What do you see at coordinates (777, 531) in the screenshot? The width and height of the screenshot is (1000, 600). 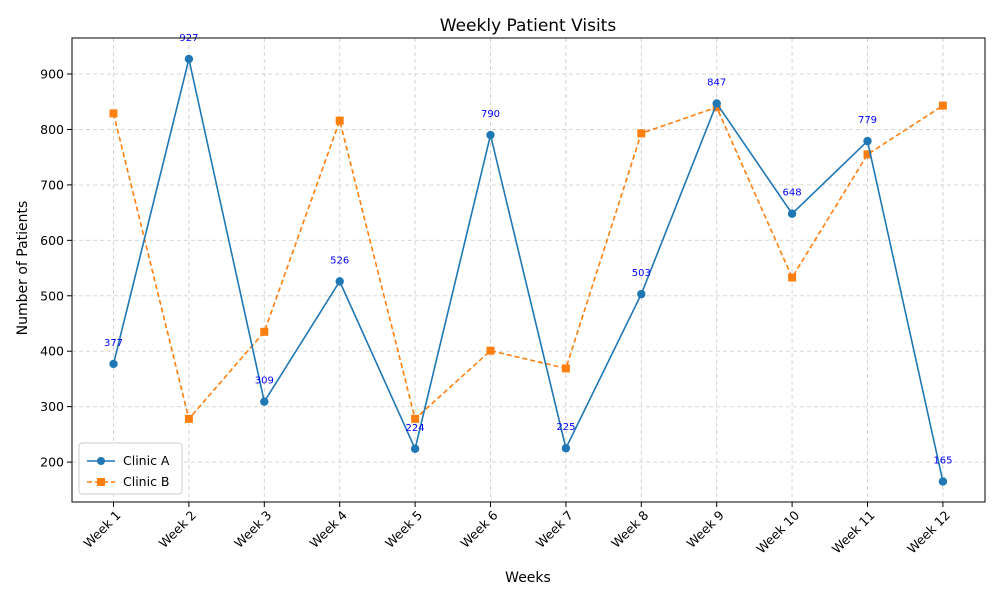 I see `x-tick-label: Week 10` at bounding box center [777, 531].